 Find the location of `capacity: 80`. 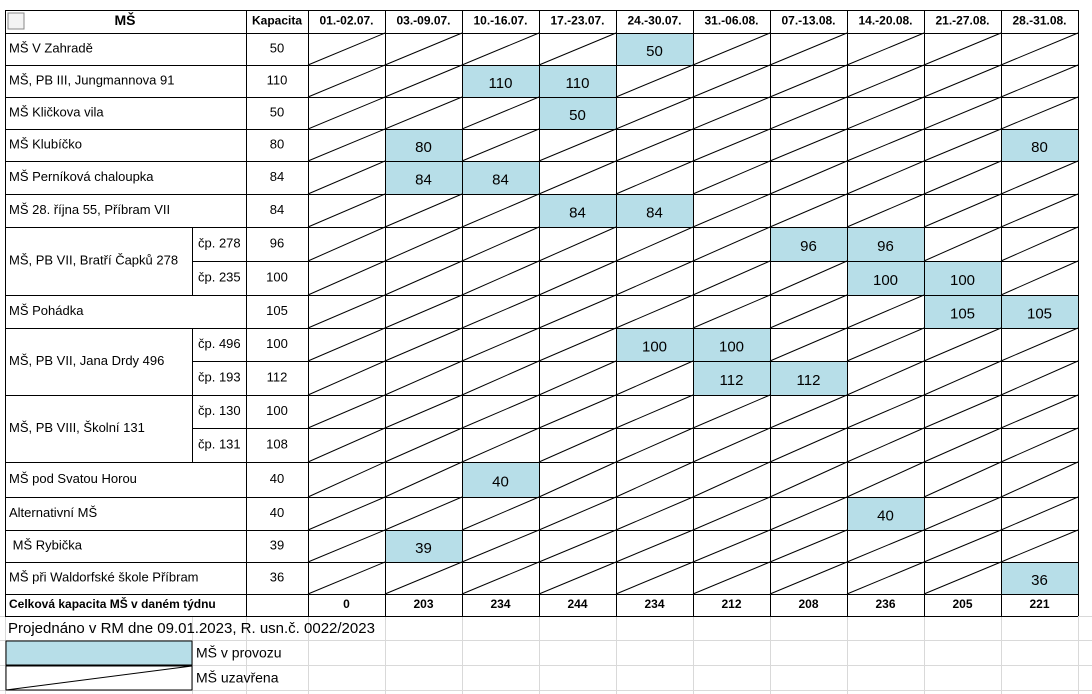

capacity: 80 is located at coordinates (277, 143).